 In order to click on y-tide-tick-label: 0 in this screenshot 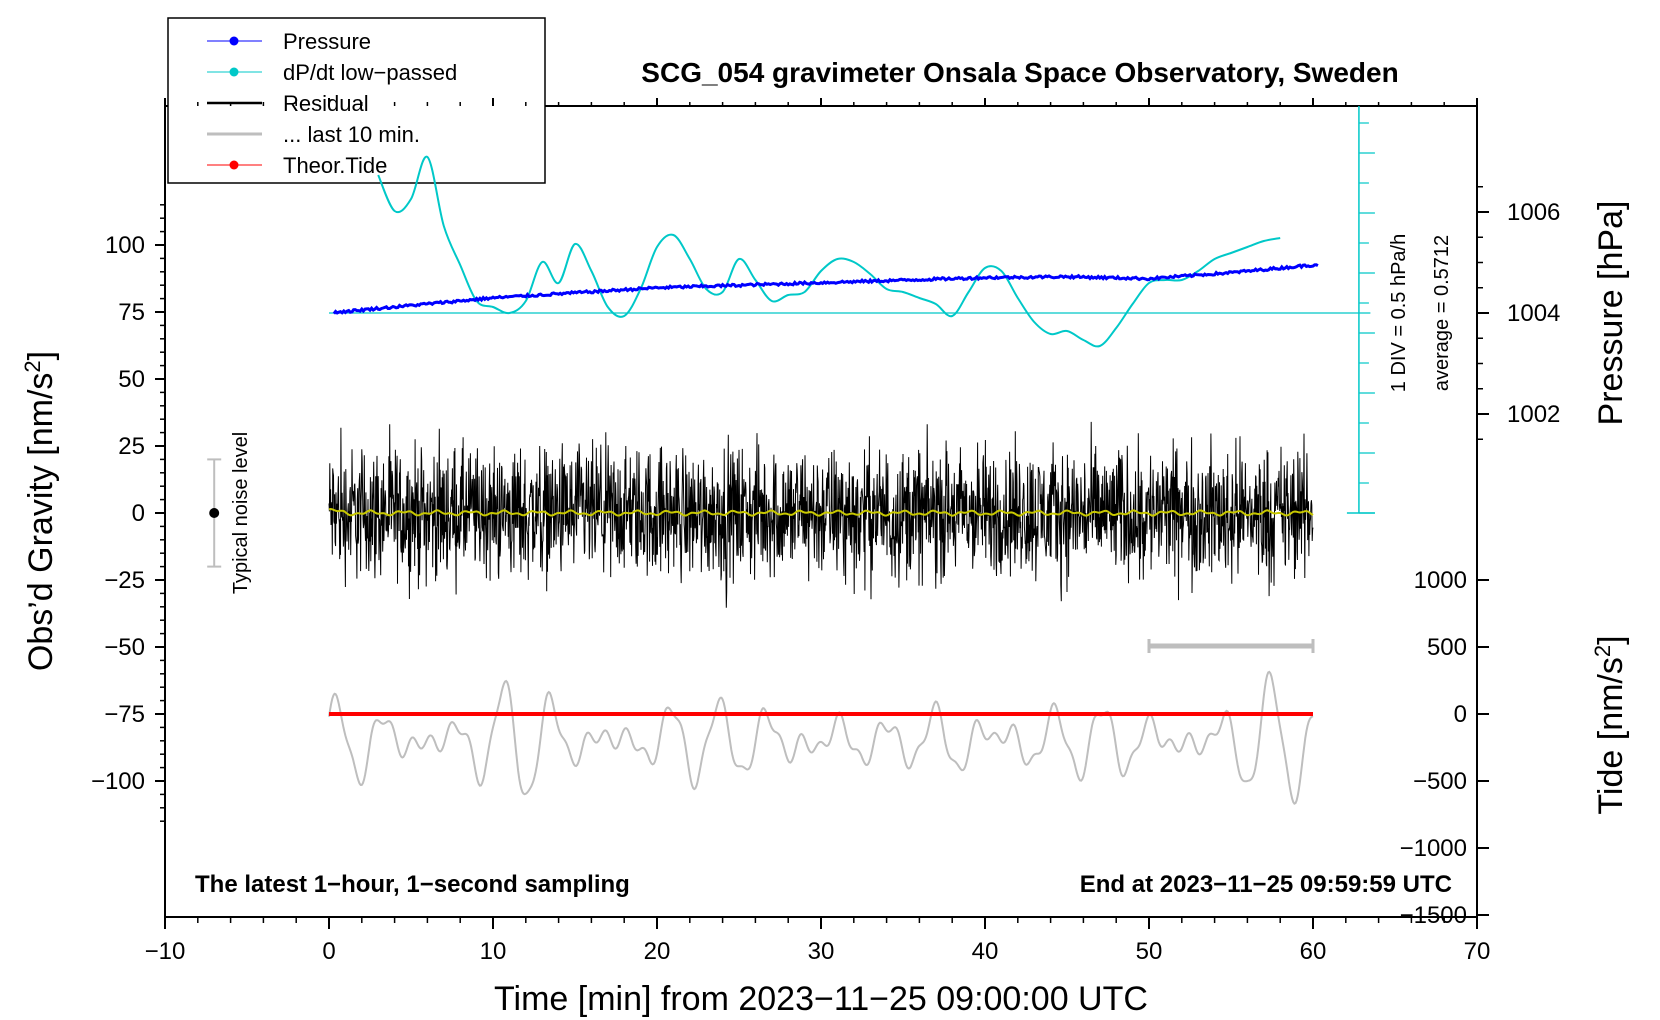, I will do `click(1460, 714)`.